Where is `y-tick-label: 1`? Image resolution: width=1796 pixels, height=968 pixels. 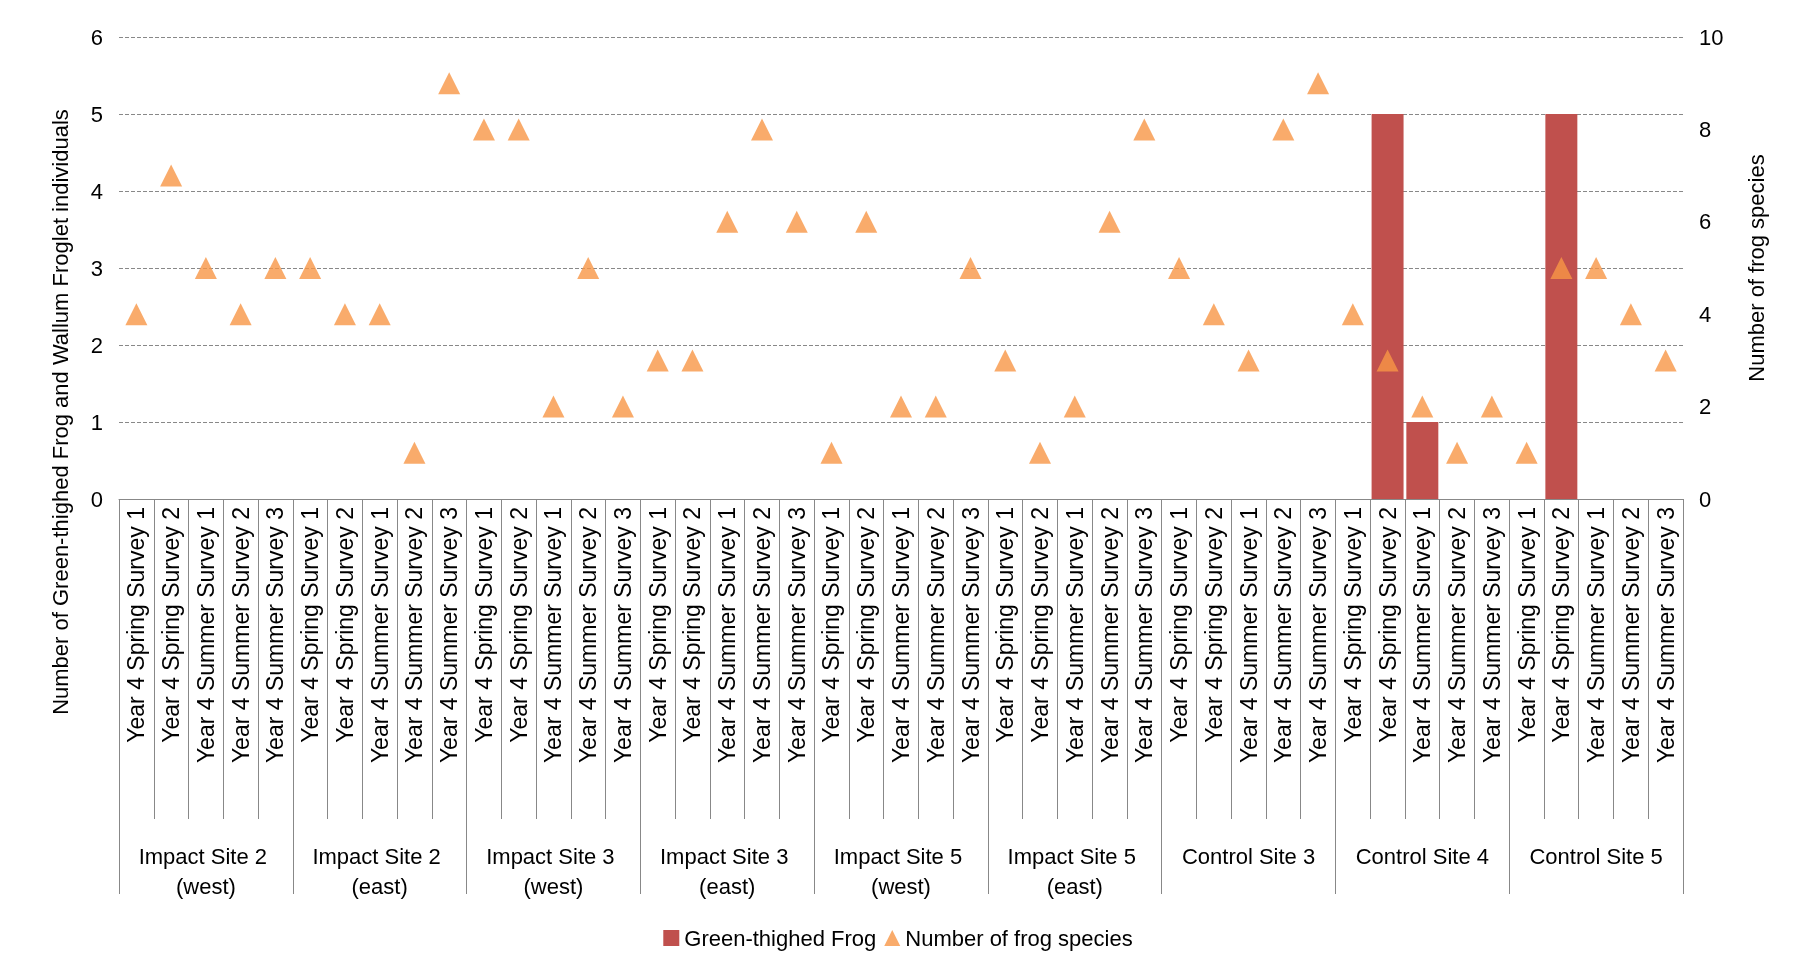 y-tick-label: 1 is located at coordinates (96, 422).